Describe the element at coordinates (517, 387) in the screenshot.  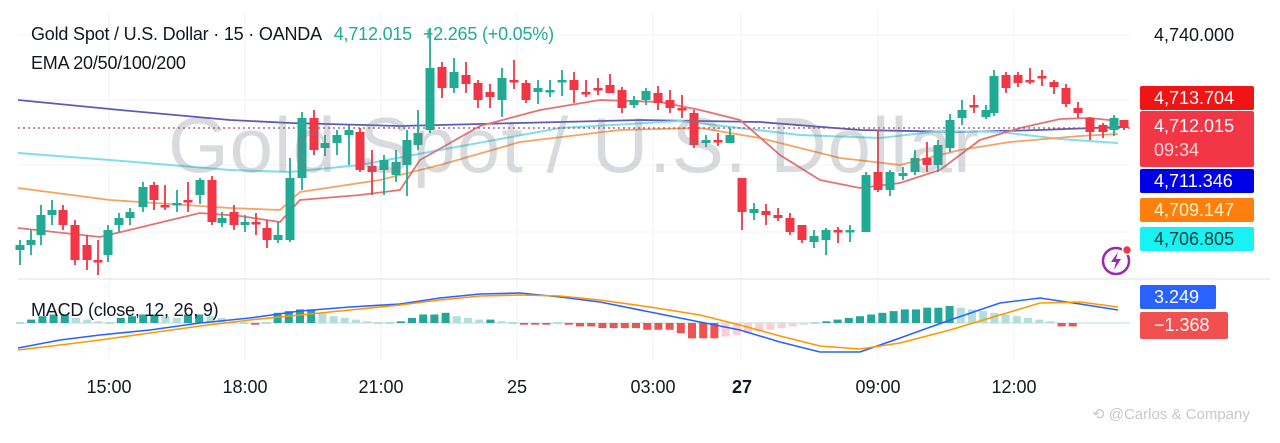
I see `time-tick: 25` at that location.